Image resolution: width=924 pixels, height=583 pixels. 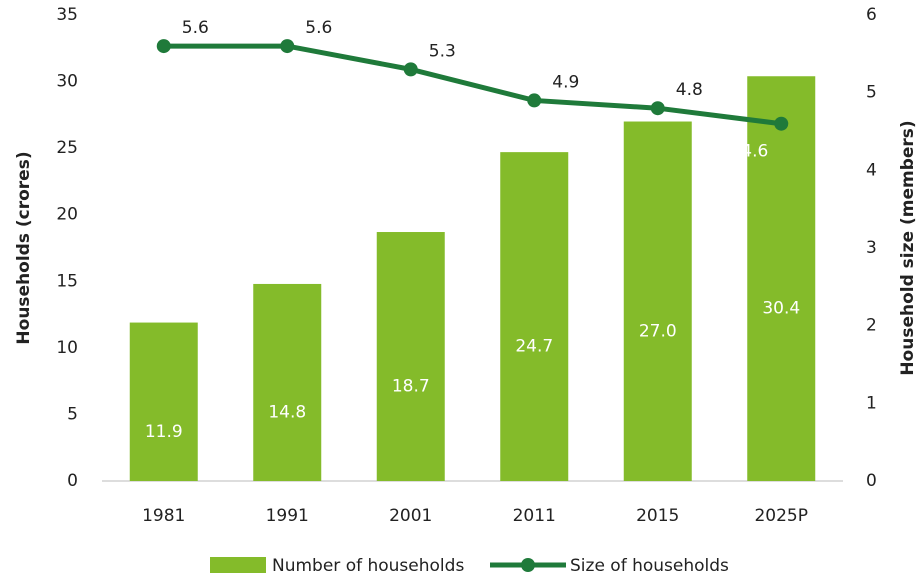 What do you see at coordinates (534, 516) in the screenshot?
I see `x-tick-label: 2011` at bounding box center [534, 516].